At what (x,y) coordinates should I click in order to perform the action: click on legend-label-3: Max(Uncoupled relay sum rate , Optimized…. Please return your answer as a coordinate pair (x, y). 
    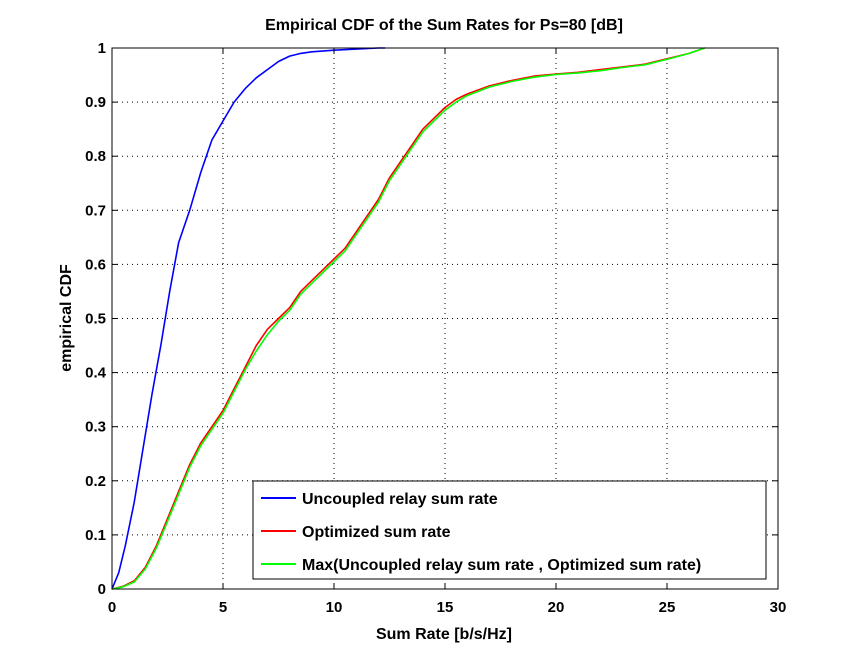
    Looking at the image, I should click on (501, 565).